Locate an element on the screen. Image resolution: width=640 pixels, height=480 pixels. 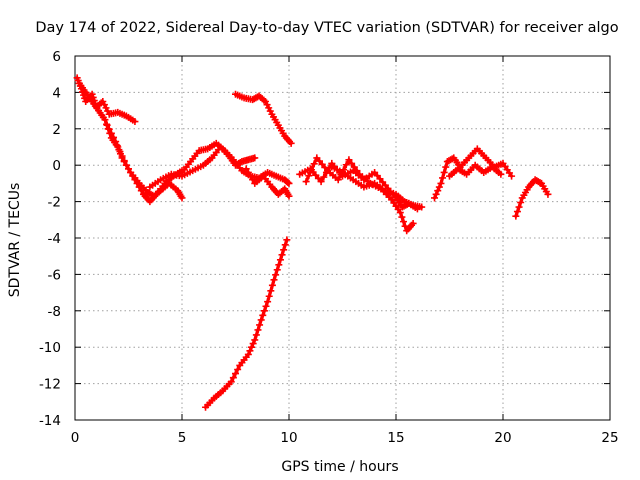
y-axis-label: SDTVAR / TECUs is located at coordinates (15, 240).